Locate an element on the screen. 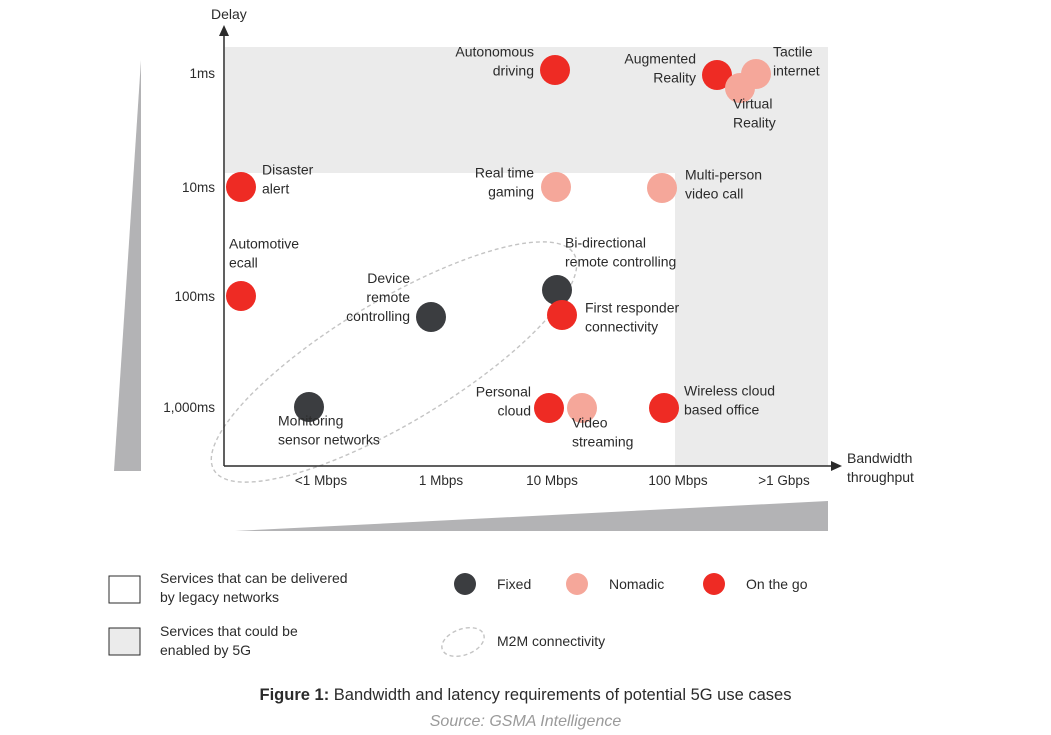 This screenshot has height=735, width=1051. legend-m2m-ellipse is located at coordinates (463, 642).